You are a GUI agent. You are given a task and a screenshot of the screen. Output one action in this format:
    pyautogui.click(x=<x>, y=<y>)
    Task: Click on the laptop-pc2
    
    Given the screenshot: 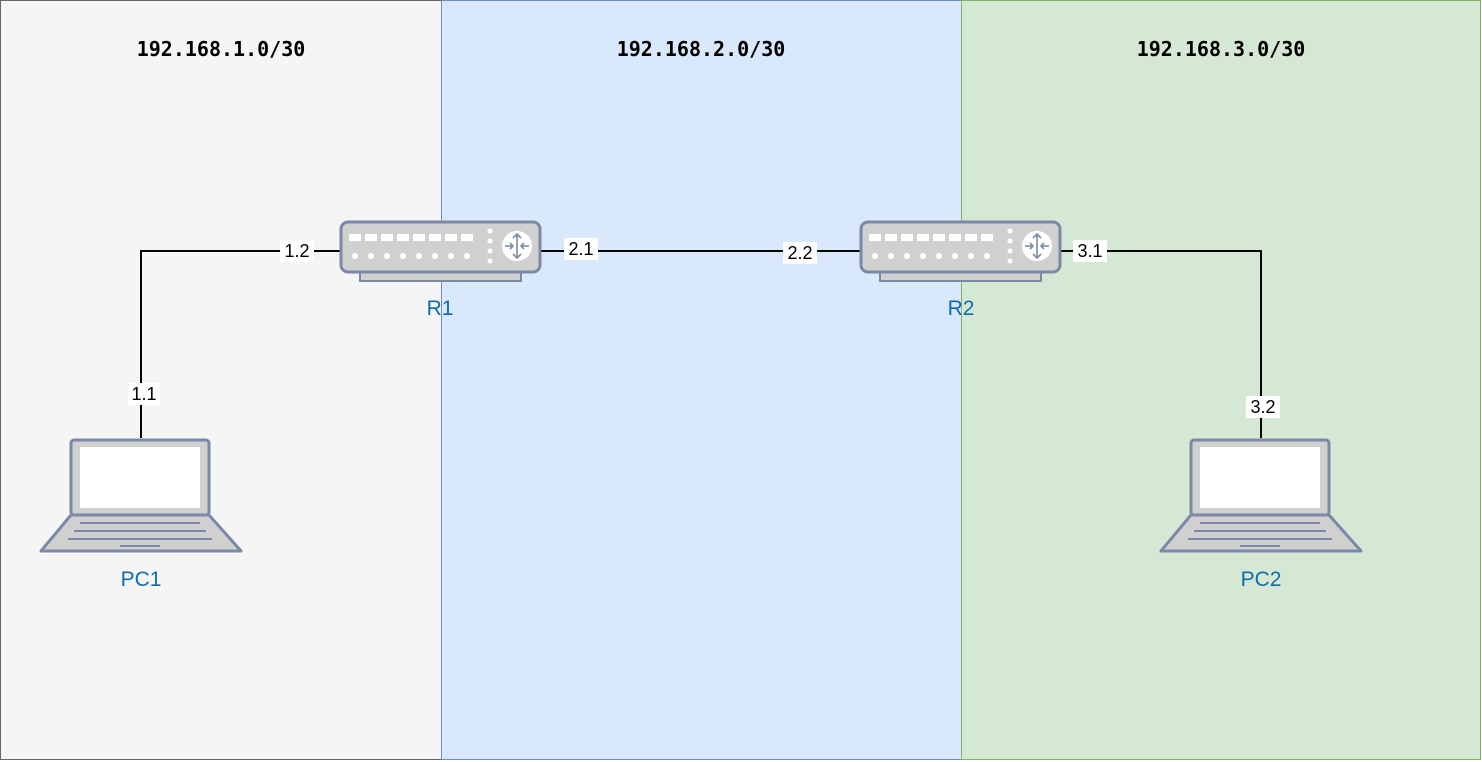 What is the action you would take?
    pyautogui.click(x=1261, y=495)
    